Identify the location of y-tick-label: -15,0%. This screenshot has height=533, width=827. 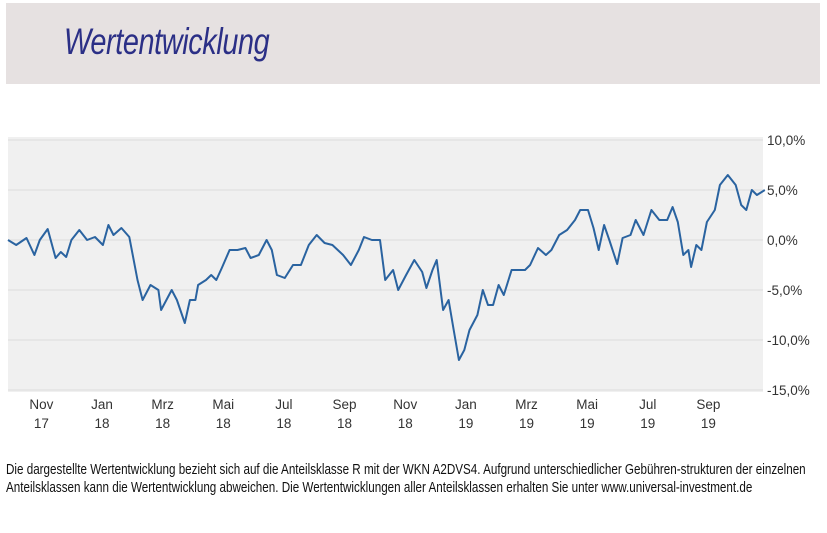
(788, 390).